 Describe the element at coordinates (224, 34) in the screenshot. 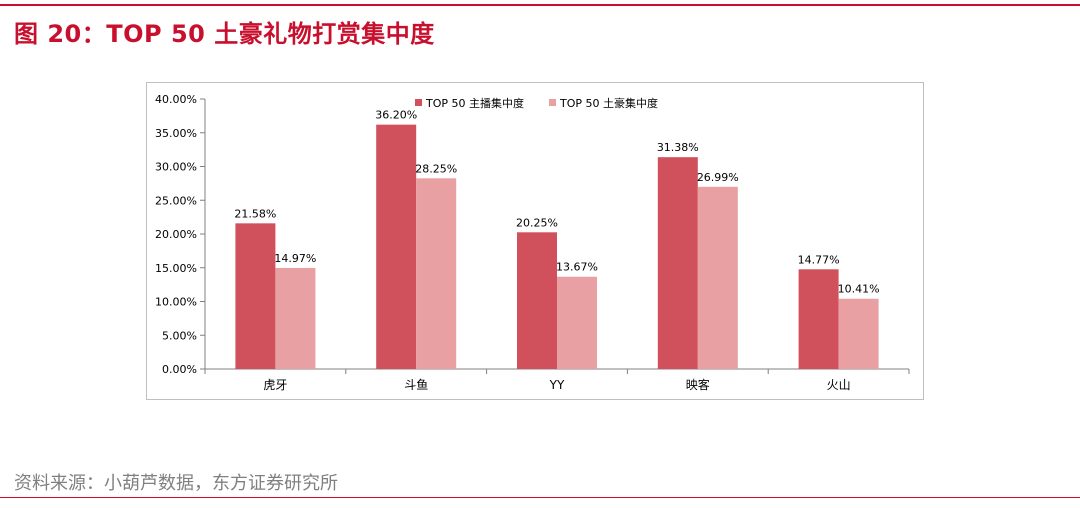

I see `figure-title: 图 20：TOP 50 土豪礼物打赏集中度` at that location.